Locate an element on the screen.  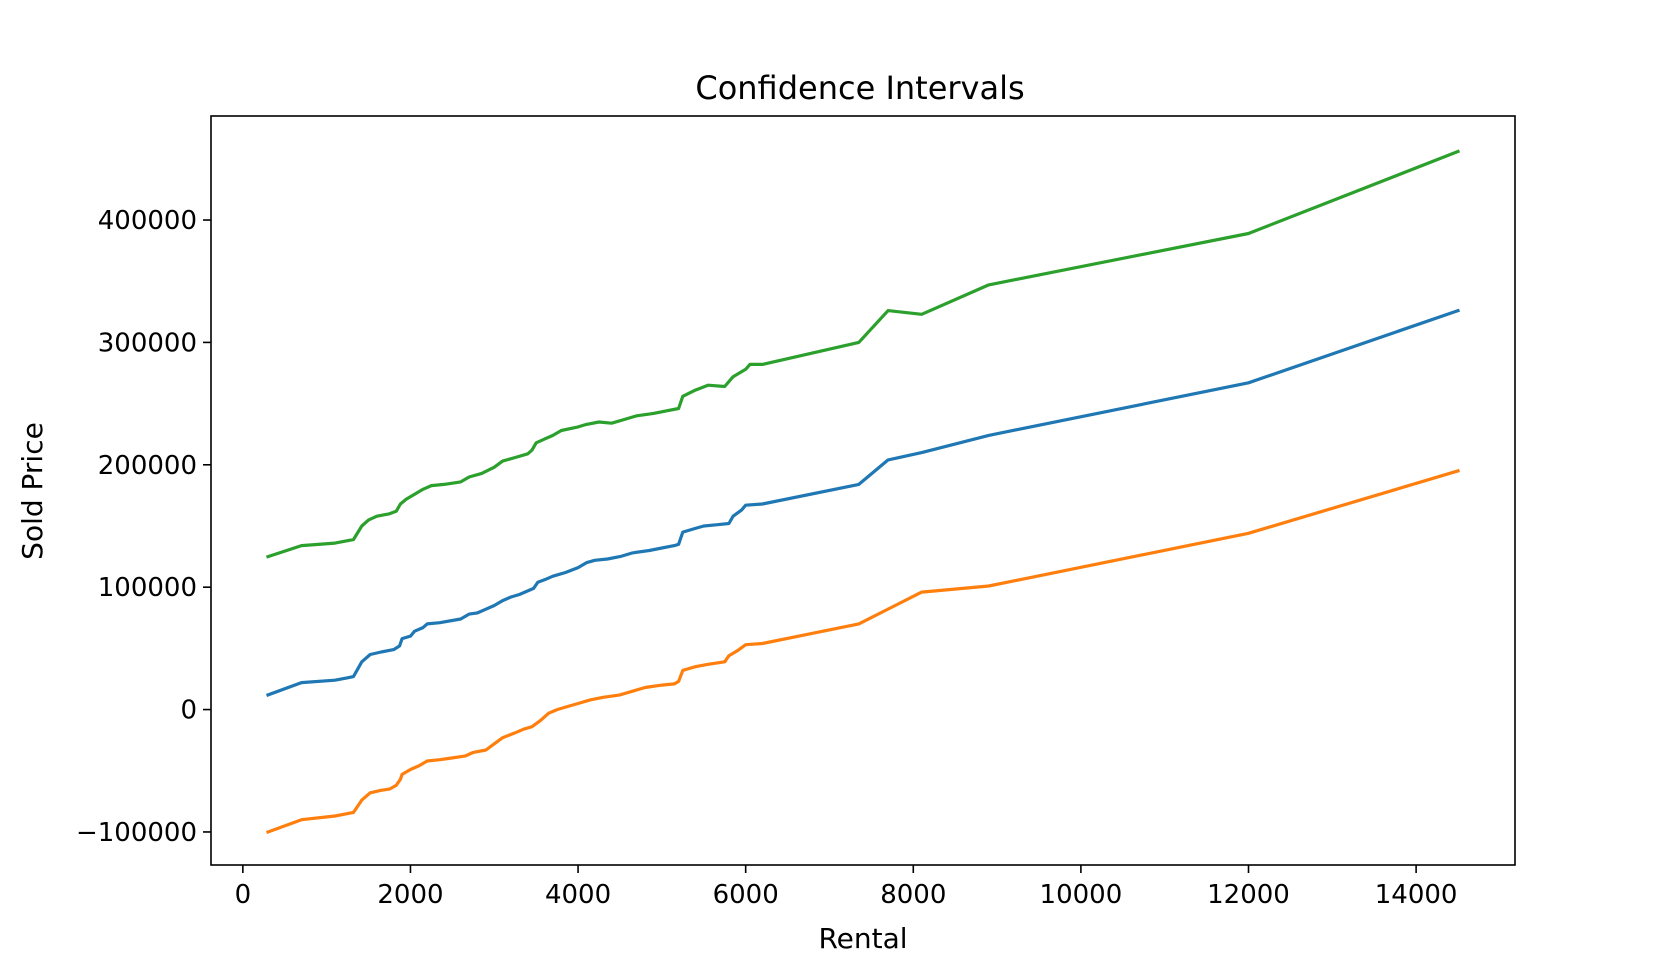
y-axis-ticks: −100000 0 100000 200000 300000 400000 is located at coordinates (143, 527).